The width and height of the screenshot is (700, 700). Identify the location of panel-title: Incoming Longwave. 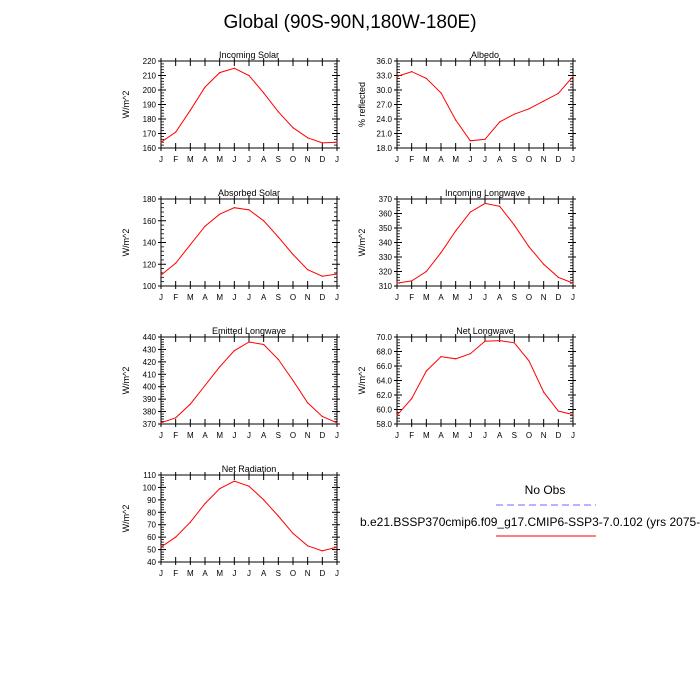
(485, 193).